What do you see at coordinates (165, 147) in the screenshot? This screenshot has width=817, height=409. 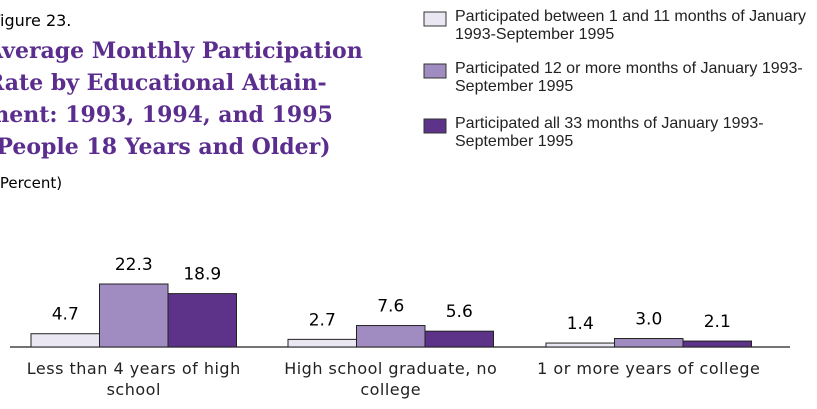 I see `title-line: (People 18 Years and Older)` at bounding box center [165, 147].